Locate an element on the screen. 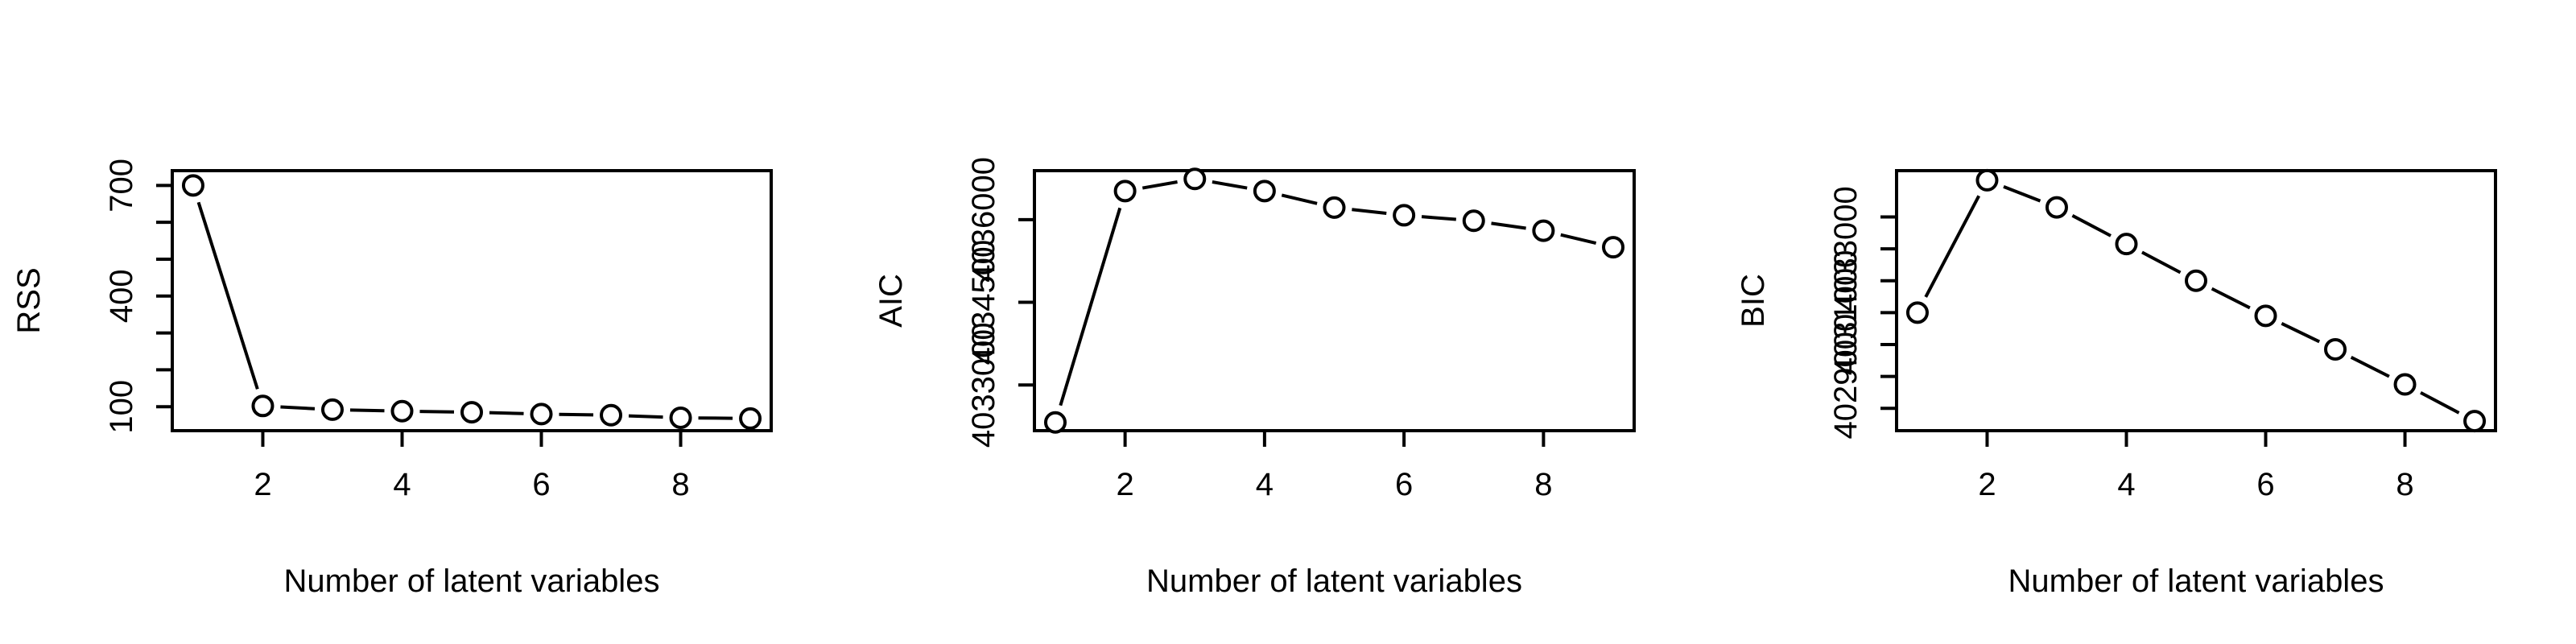  rss-x-tick-label: 4 is located at coordinates (402, 484).